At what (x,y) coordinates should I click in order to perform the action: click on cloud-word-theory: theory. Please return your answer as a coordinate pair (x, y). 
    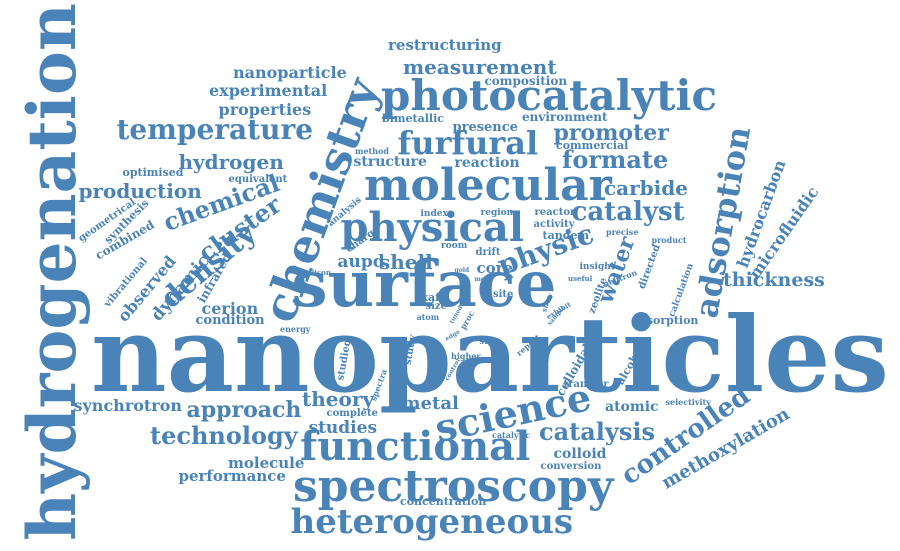
    Looking at the image, I should click on (338, 399).